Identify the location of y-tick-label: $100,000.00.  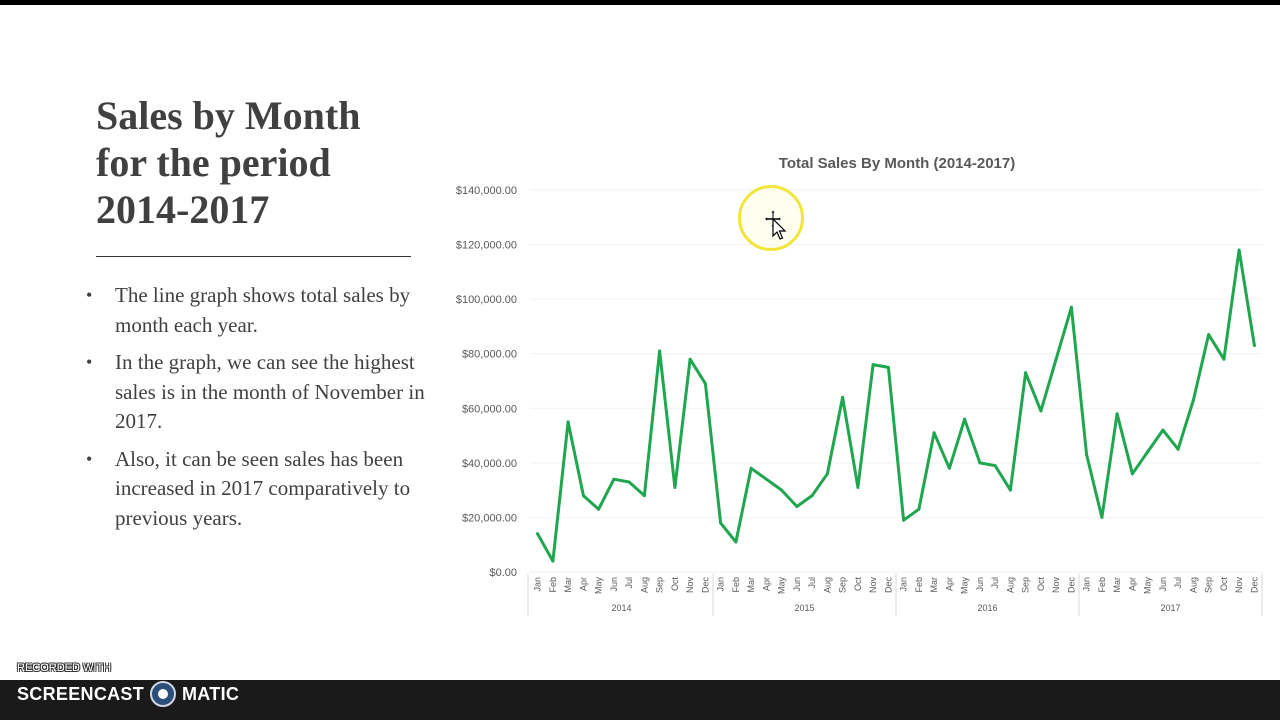
(486, 300).